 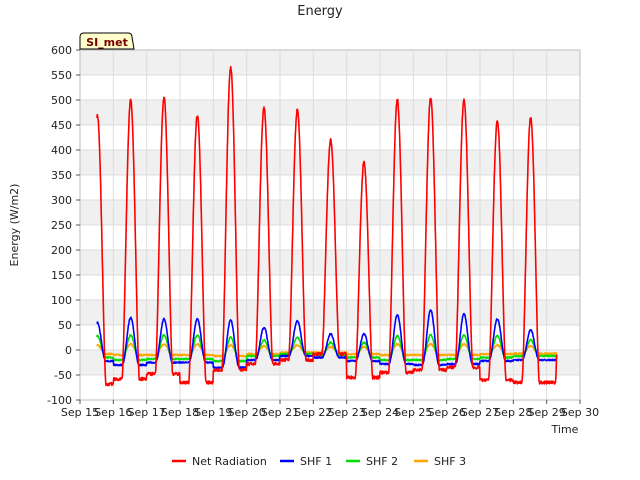 I want to click on x-tick-label: Sep 23, so click(x=347, y=412).